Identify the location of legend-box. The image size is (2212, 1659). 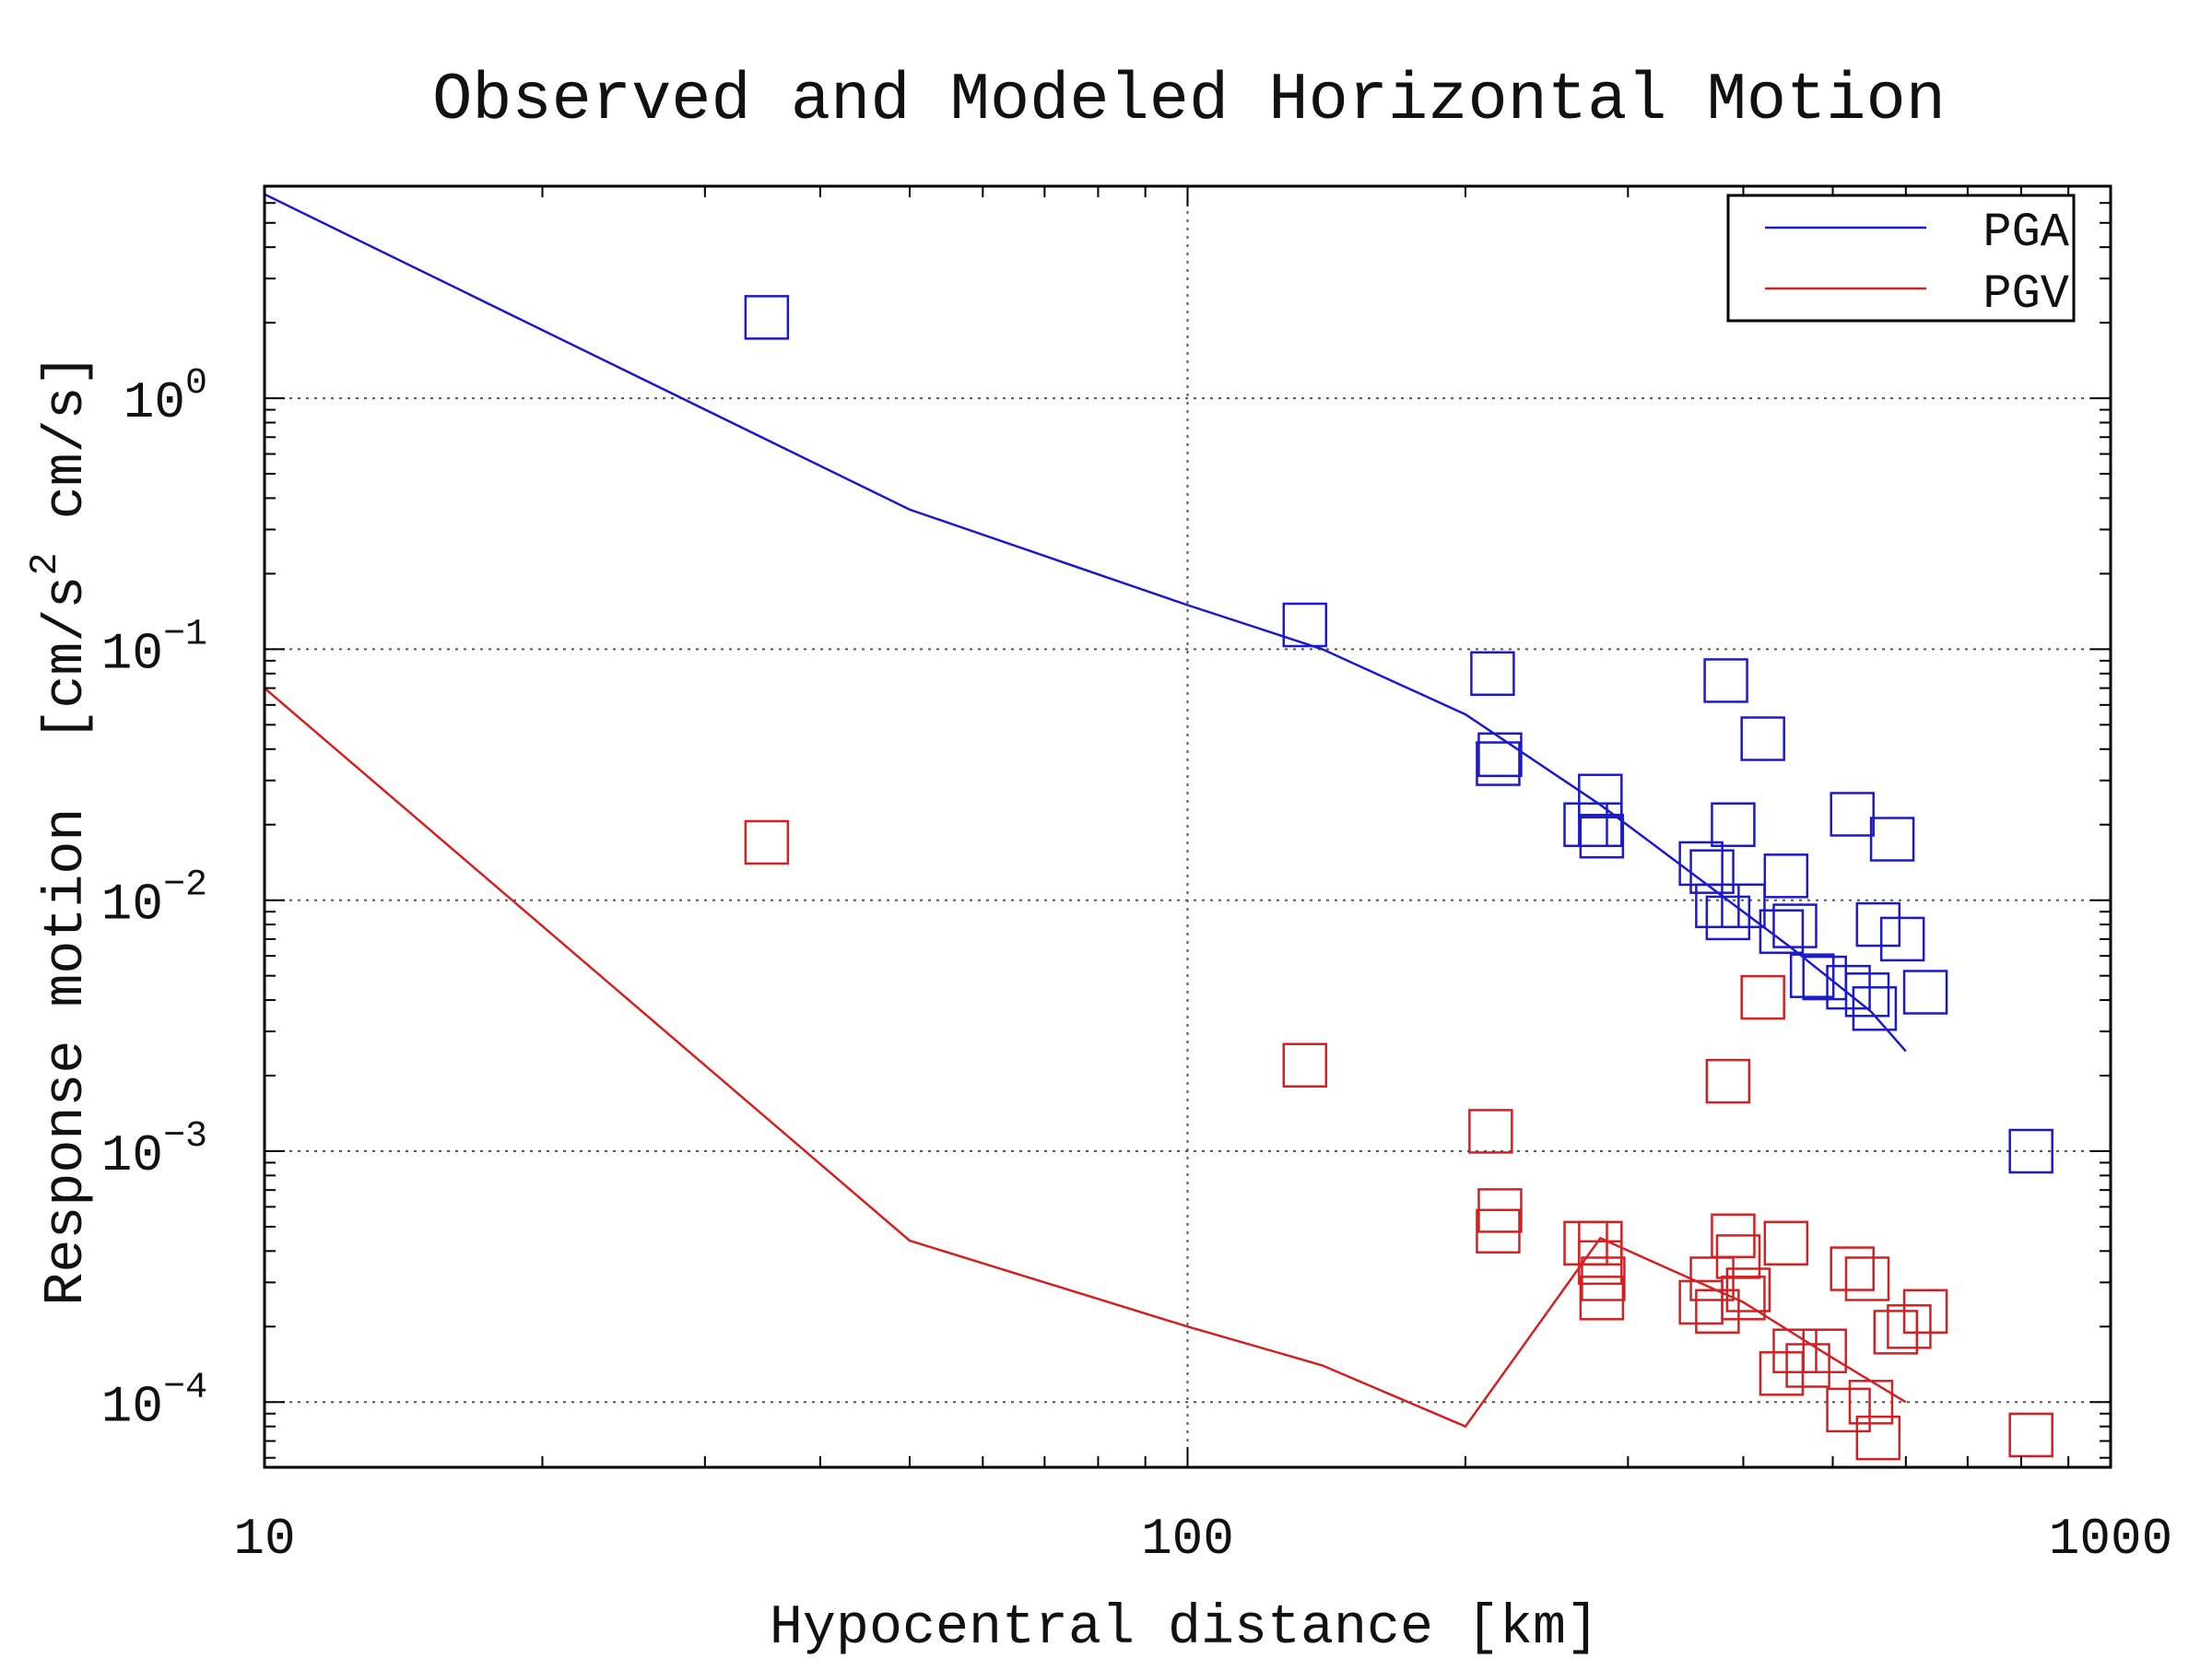
(1901, 258).